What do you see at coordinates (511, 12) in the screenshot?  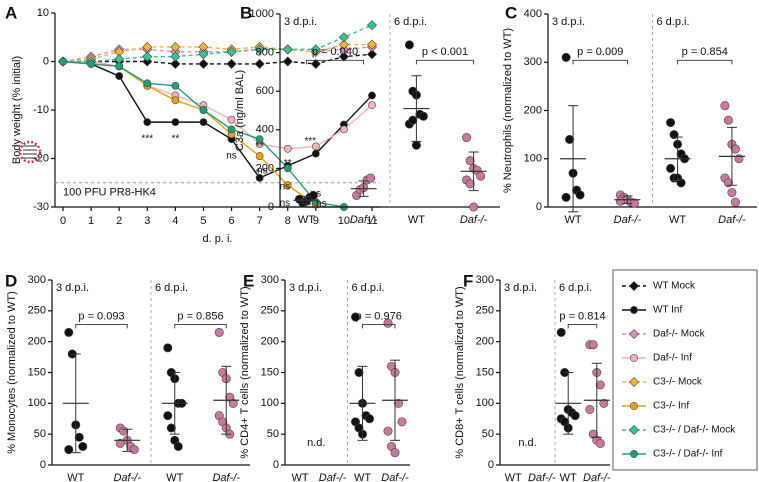 I see `panel-letter: C` at bounding box center [511, 12].